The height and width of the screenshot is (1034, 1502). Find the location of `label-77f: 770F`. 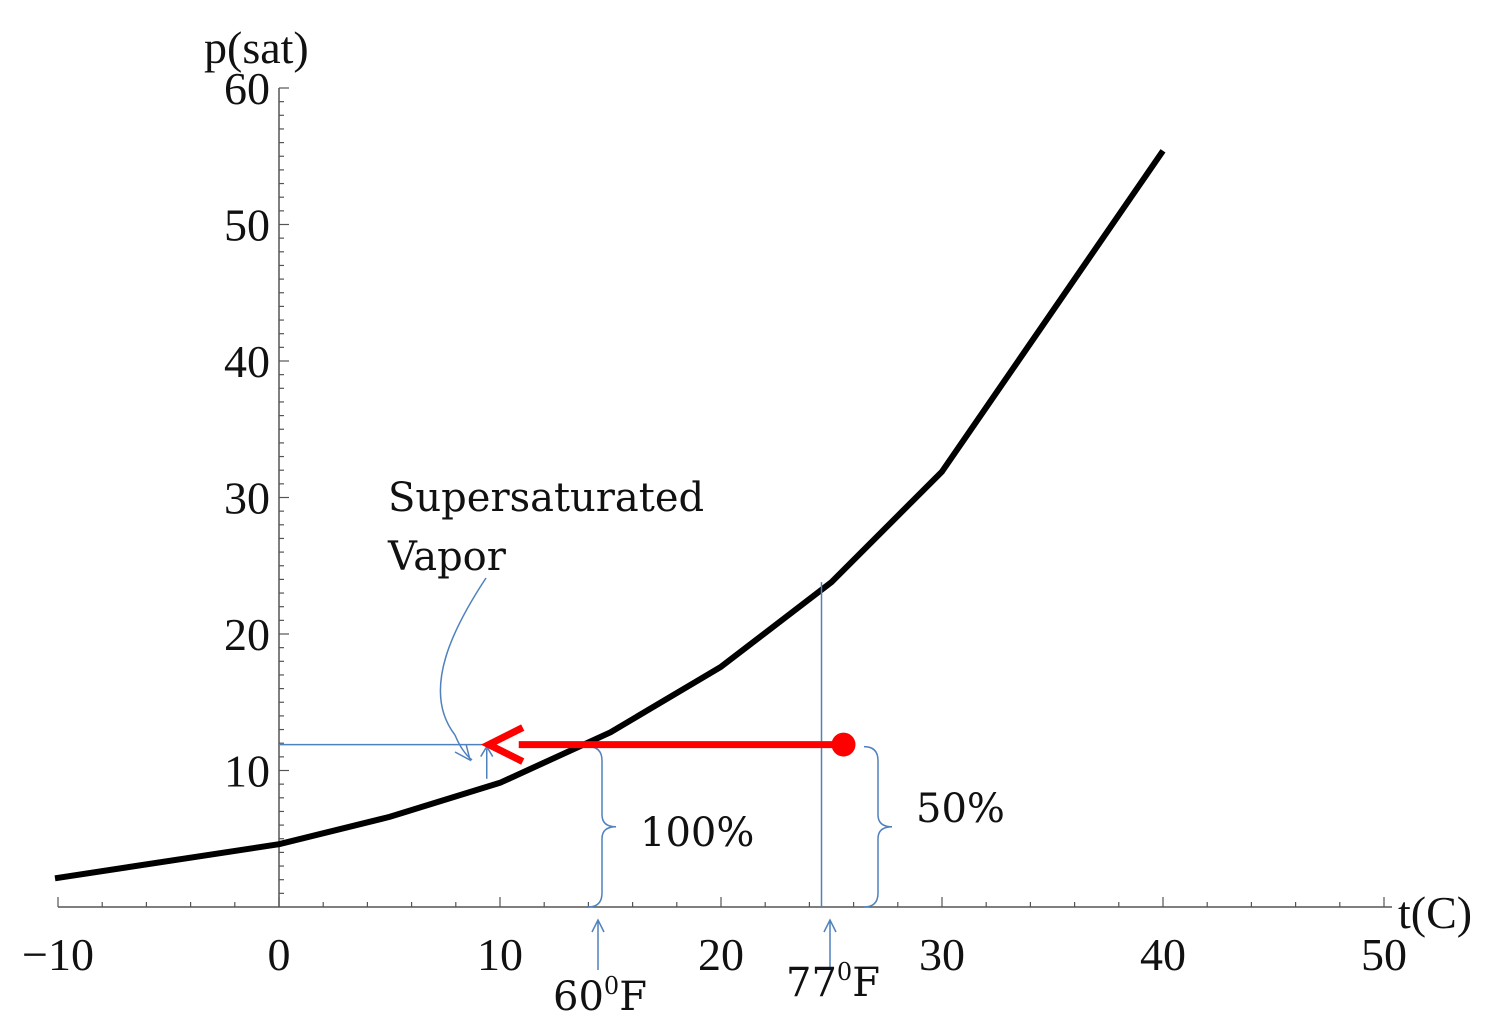

label-77f: 770F is located at coordinates (833, 982).